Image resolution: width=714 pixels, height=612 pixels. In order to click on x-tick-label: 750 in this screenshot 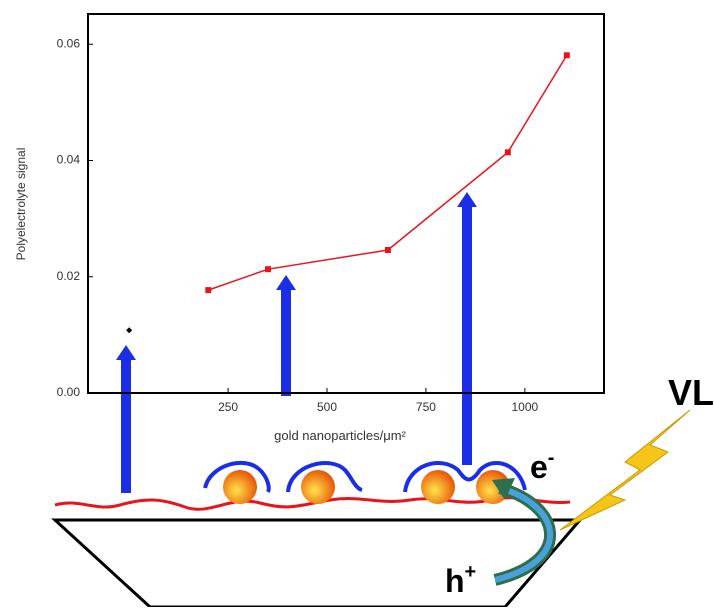, I will do `click(426, 407)`.